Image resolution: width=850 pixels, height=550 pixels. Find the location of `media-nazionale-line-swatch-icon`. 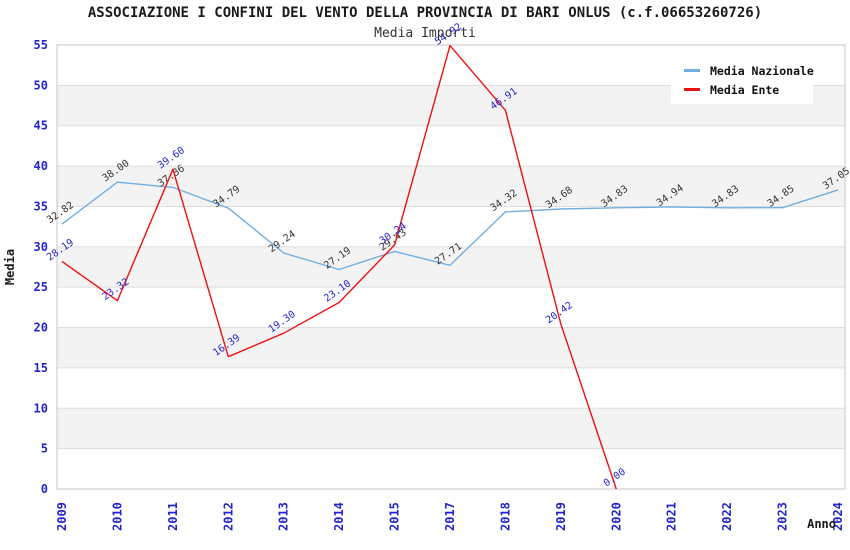

media-nazionale-line-swatch-icon is located at coordinates (692, 70).